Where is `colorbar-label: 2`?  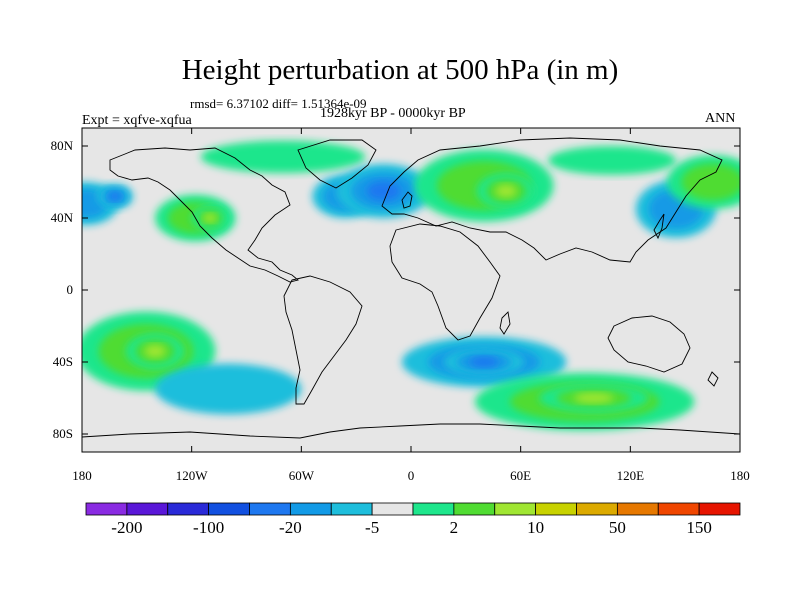 colorbar-label: 2 is located at coordinates (454, 527).